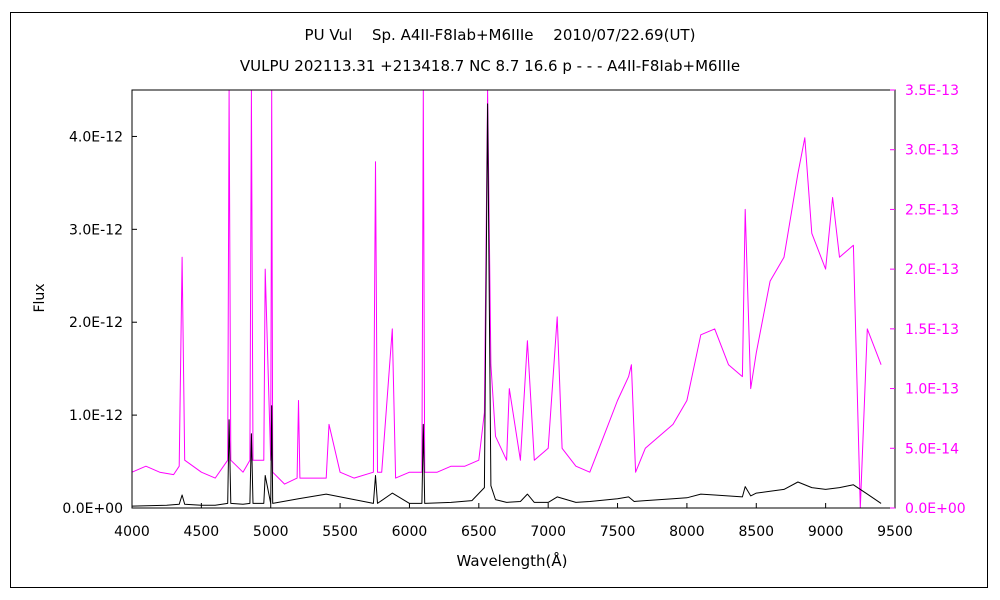 Image resolution: width=1000 pixels, height=600 pixels. I want to click on x-tick-label: 4500, so click(202, 532).